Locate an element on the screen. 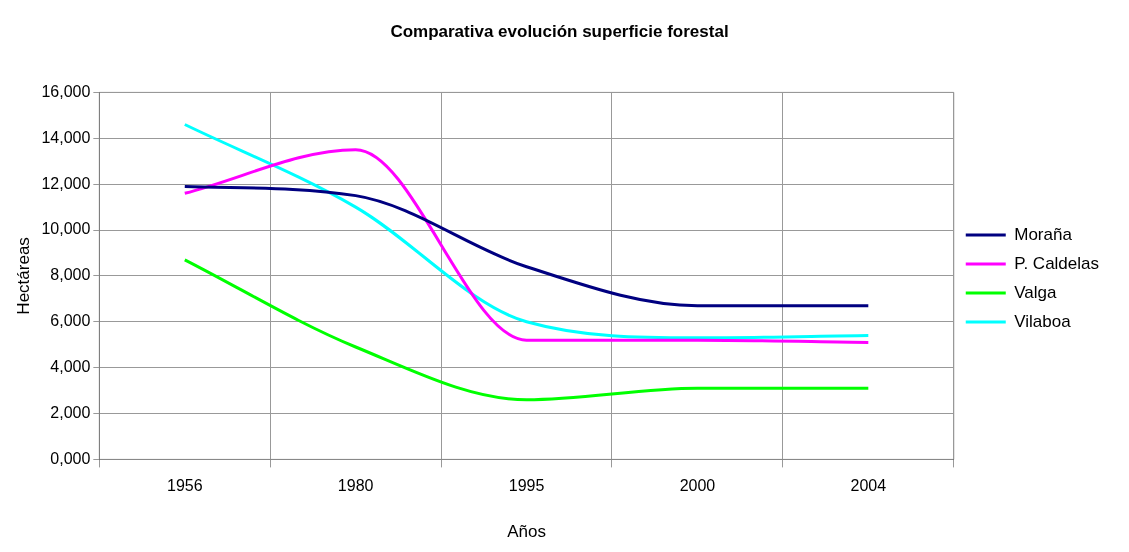 This screenshot has width=1129, height=552. legend-label: Vilaboa is located at coordinates (1043, 321).